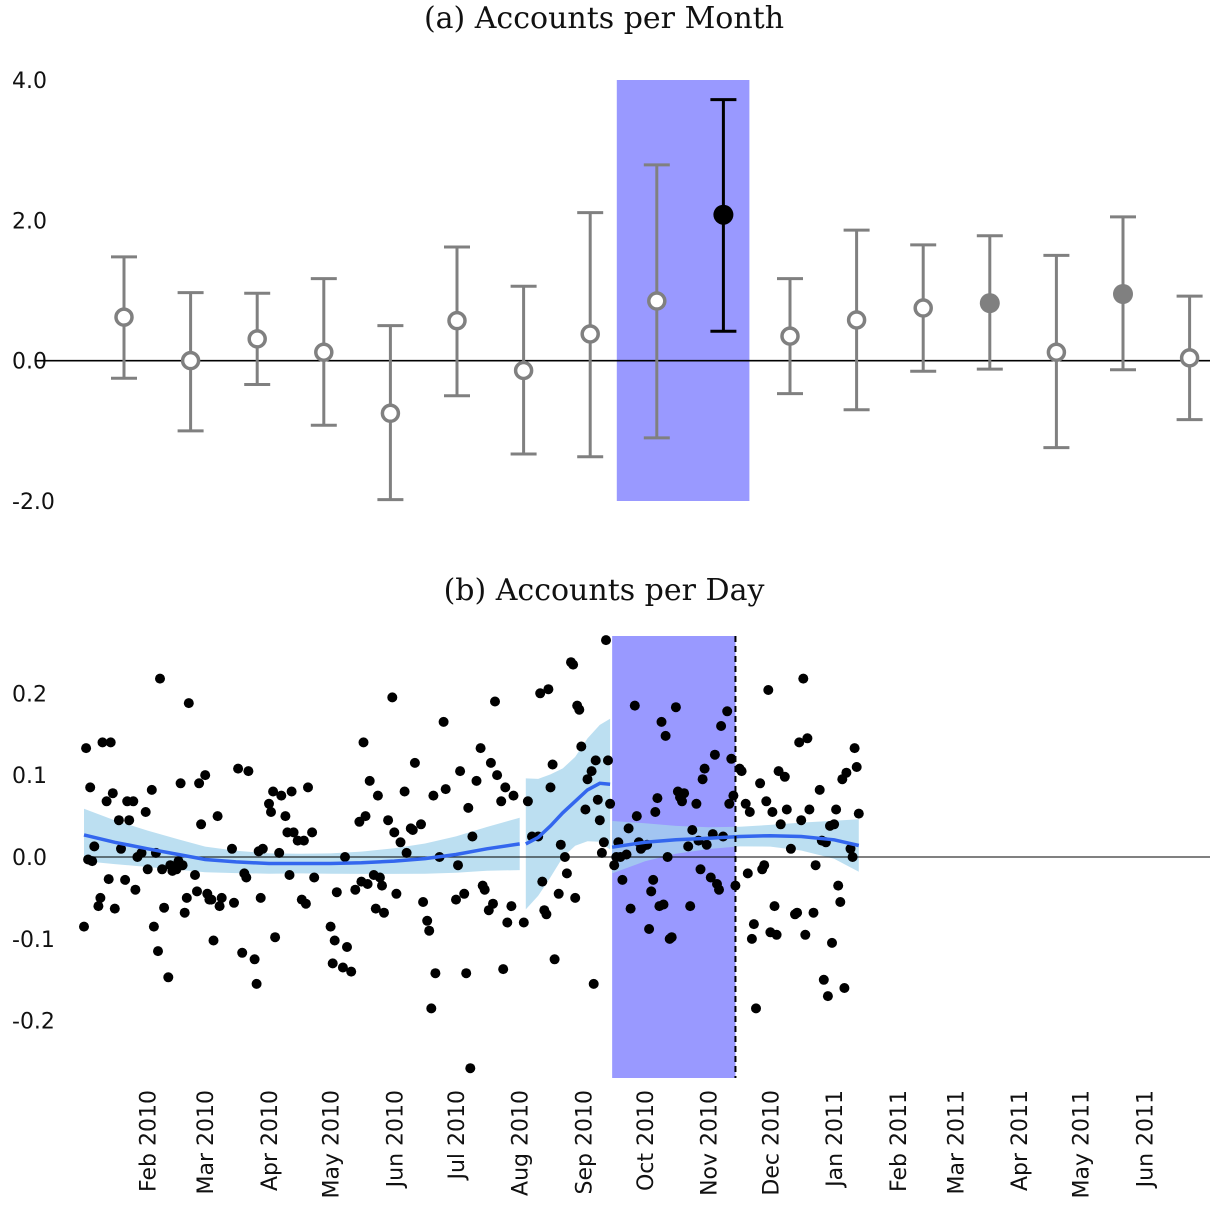 The height and width of the screenshot is (1205, 1216). I want to click on panel-a-y-axis: 4.0 2.0 0.0 -2.0, so click(33, 292).